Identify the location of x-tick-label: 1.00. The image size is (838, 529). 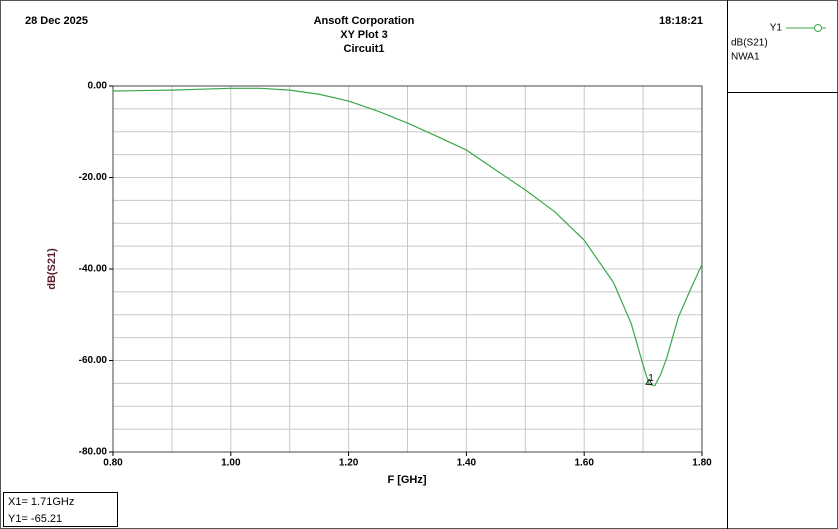
(231, 463).